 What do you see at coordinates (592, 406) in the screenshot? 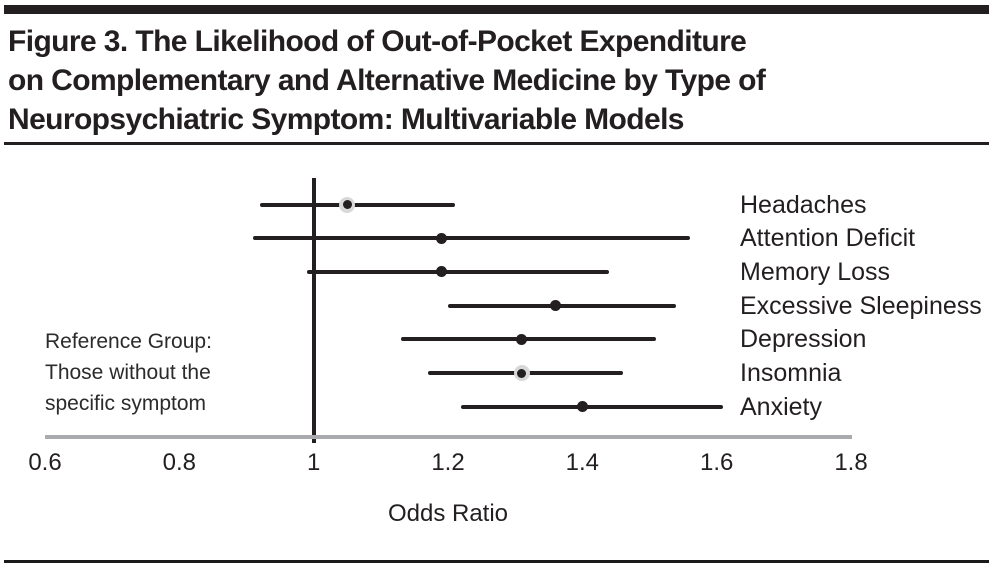
I see `ci-line-anxiety` at bounding box center [592, 406].